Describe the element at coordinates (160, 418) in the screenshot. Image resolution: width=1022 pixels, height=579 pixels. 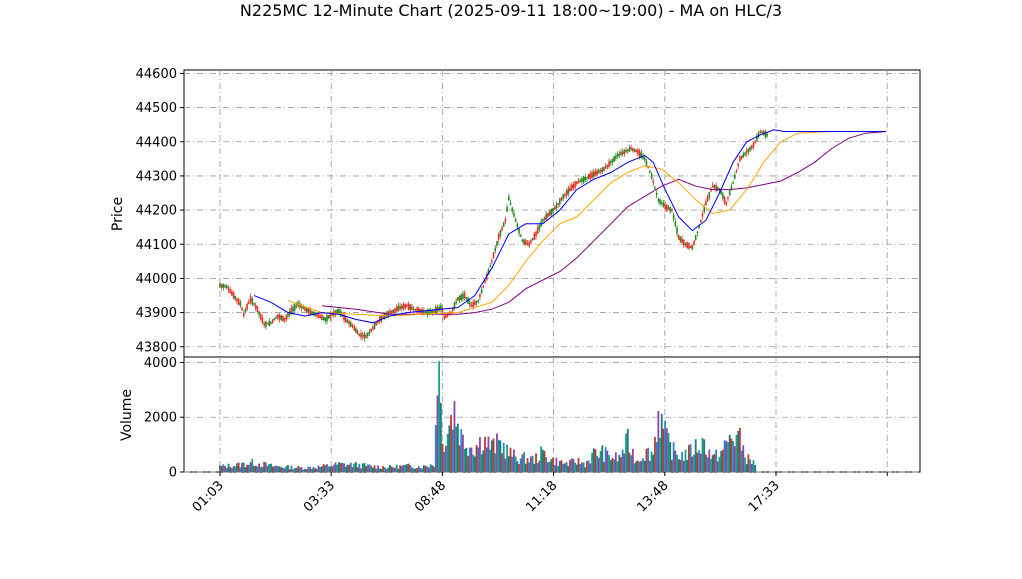
I see `volume-y-tick-label: 2000` at that location.